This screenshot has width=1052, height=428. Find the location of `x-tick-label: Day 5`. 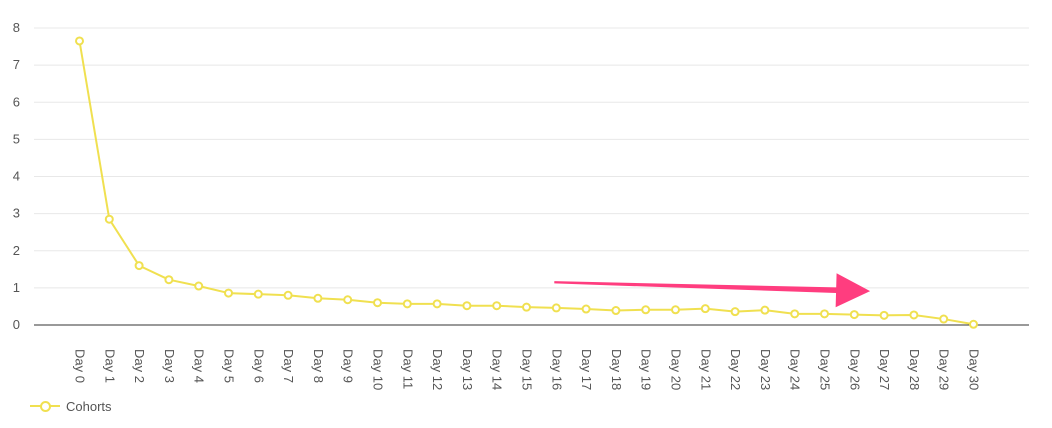

x-tick-label: Day 5 is located at coordinates (229, 366).